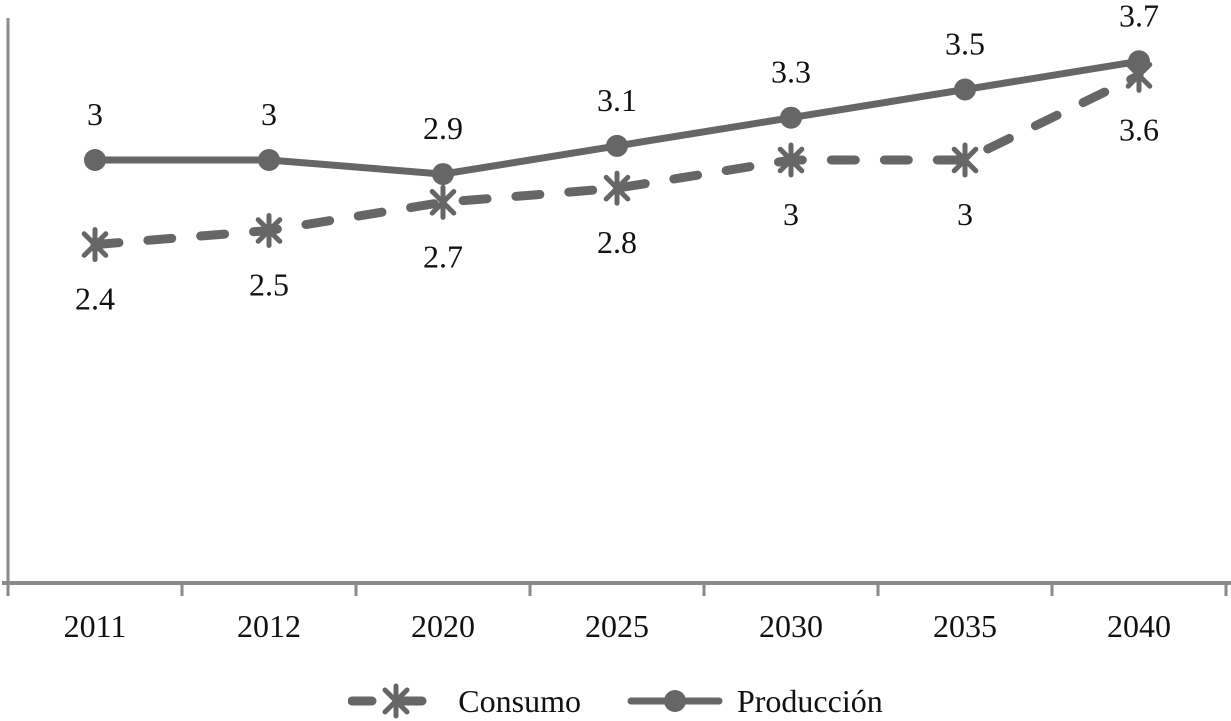 The width and height of the screenshot is (1231, 721). I want to click on x-axis-tick-label: 2020, so click(443, 626).